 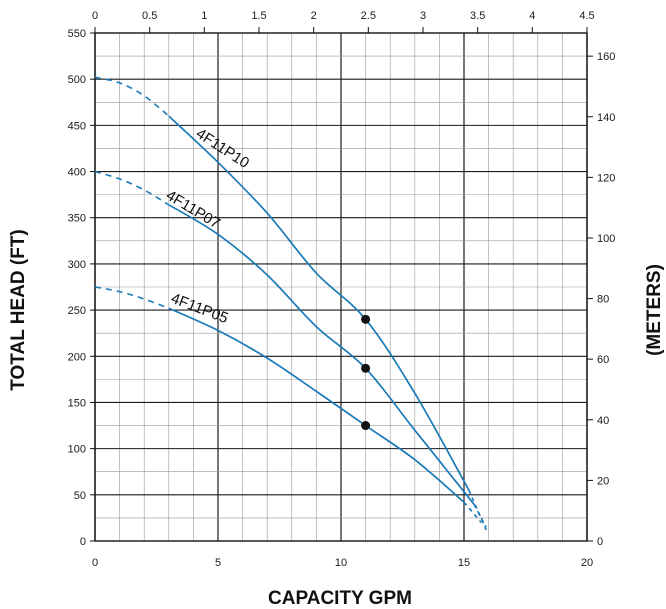 What do you see at coordinates (368, 16) in the screenshot?
I see `top-tick-label: 2.5` at bounding box center [368, 16].